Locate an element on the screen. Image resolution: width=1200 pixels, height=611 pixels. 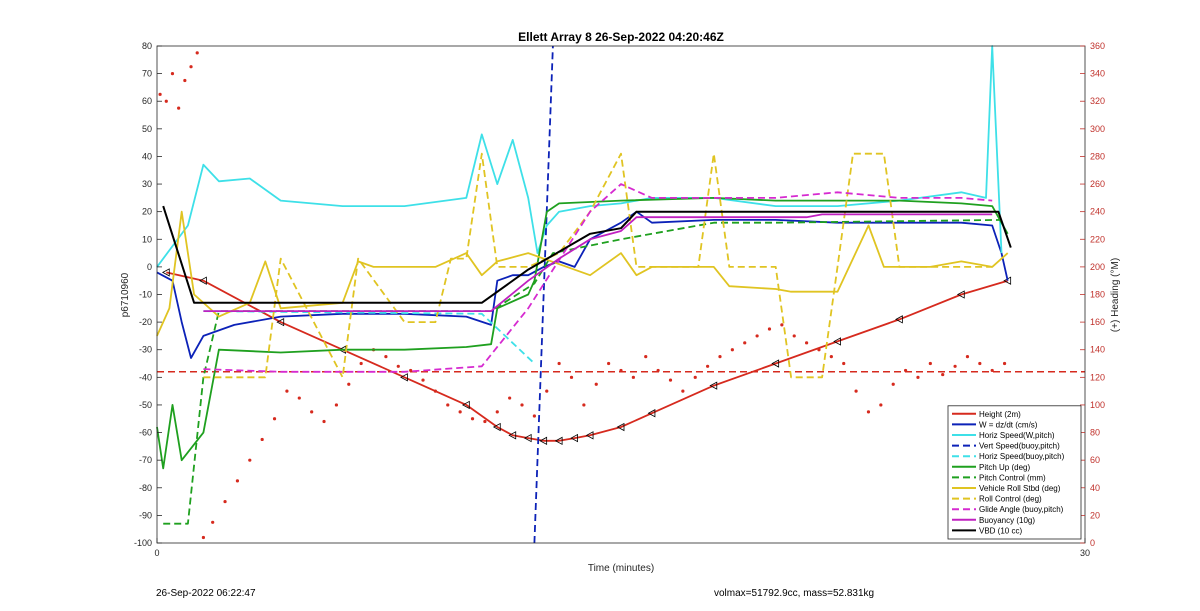
y-tick-label-right: 220 is located at coordinates (1097, 239).